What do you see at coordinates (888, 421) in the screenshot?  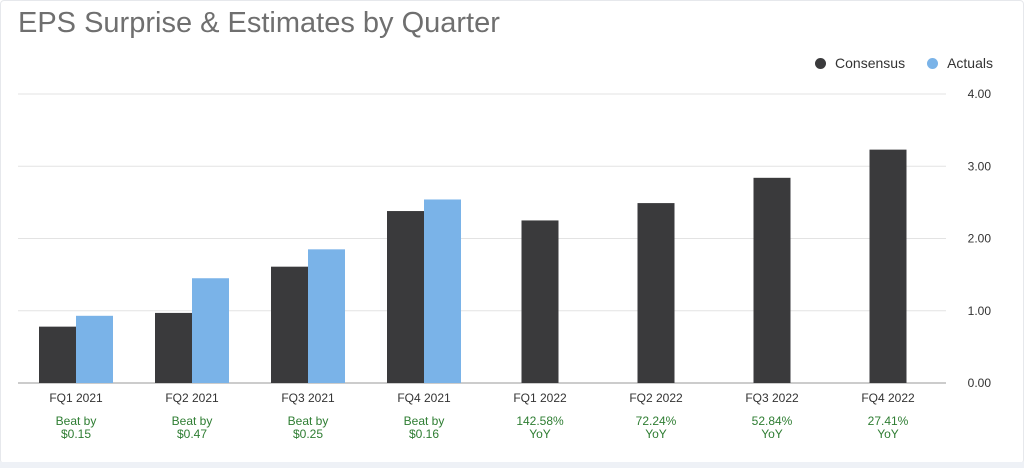 I see `note-line-1: 27.41%` at bounding box center [888, 421].